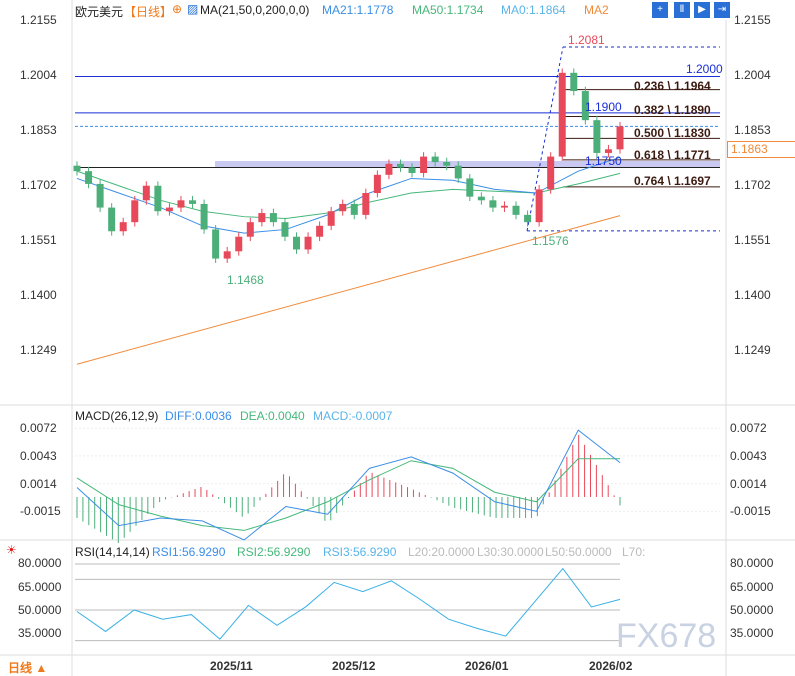  What do you see at coordinates (611, 666) in the screenshot?
I see `x-tick: 2026/02` at bounding box center [611, 666].